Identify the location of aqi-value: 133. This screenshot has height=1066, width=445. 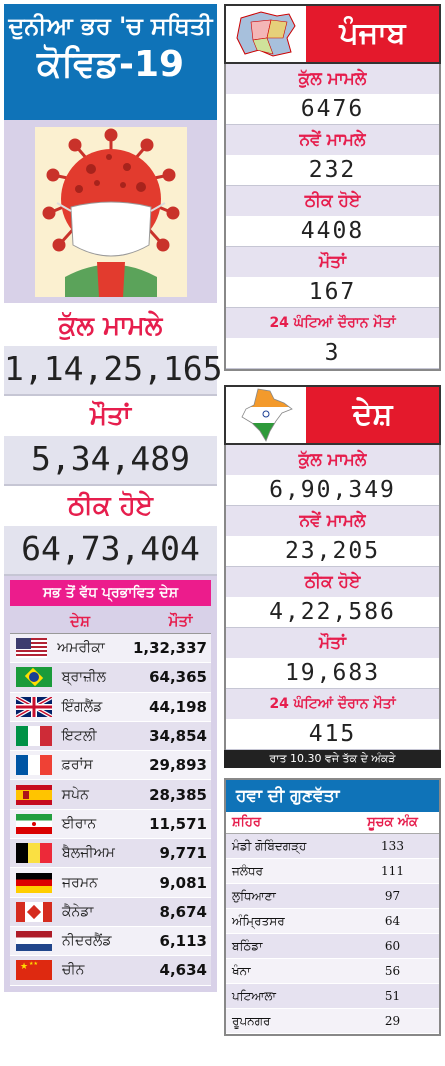
(392, 846).